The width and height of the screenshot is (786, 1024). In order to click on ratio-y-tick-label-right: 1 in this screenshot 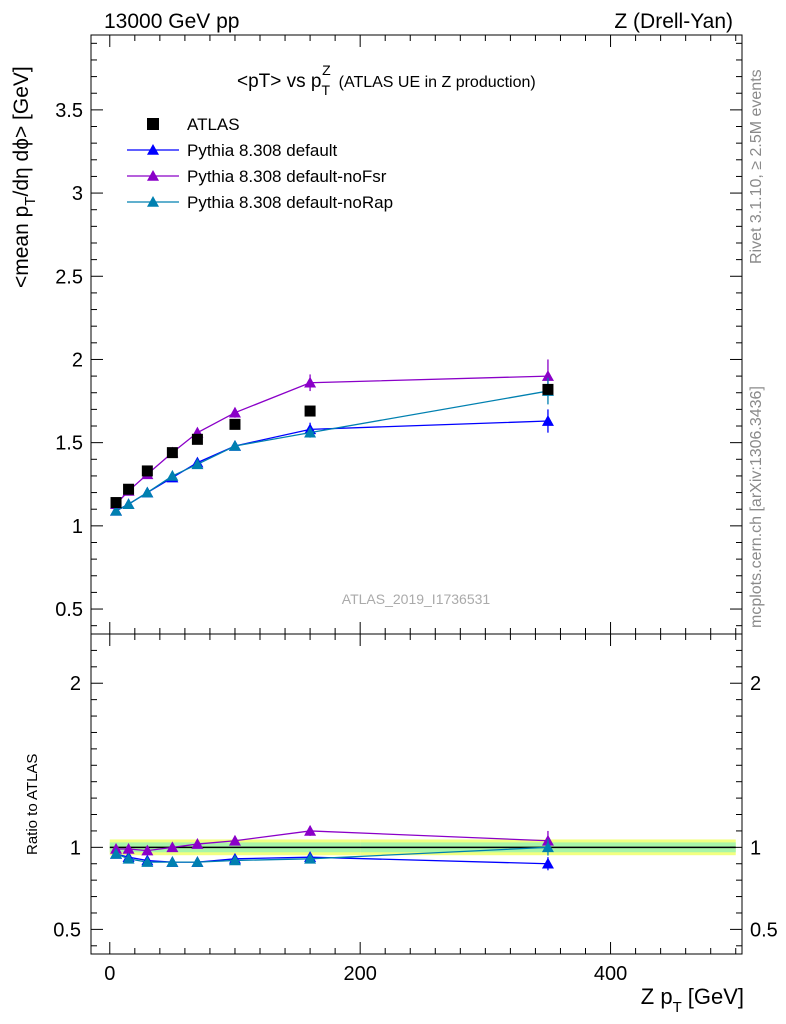, I will do `click(755, 848)`.